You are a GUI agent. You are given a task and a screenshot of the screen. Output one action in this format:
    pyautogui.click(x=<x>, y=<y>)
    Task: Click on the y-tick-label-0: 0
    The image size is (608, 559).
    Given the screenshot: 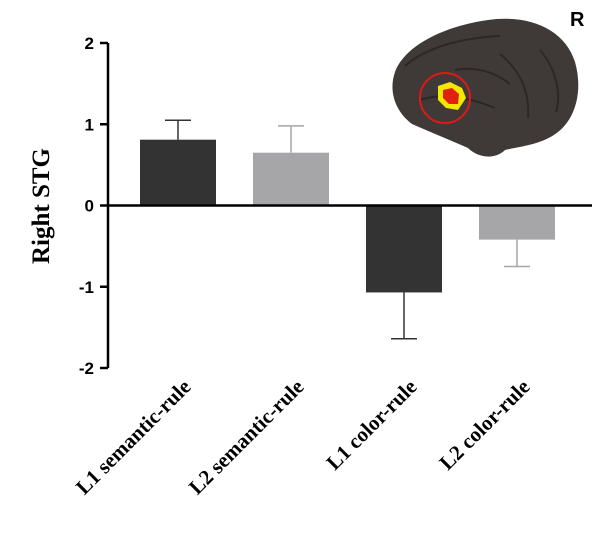 What is the action you would take?
    pyautogui.click(x=89, y=206)
    